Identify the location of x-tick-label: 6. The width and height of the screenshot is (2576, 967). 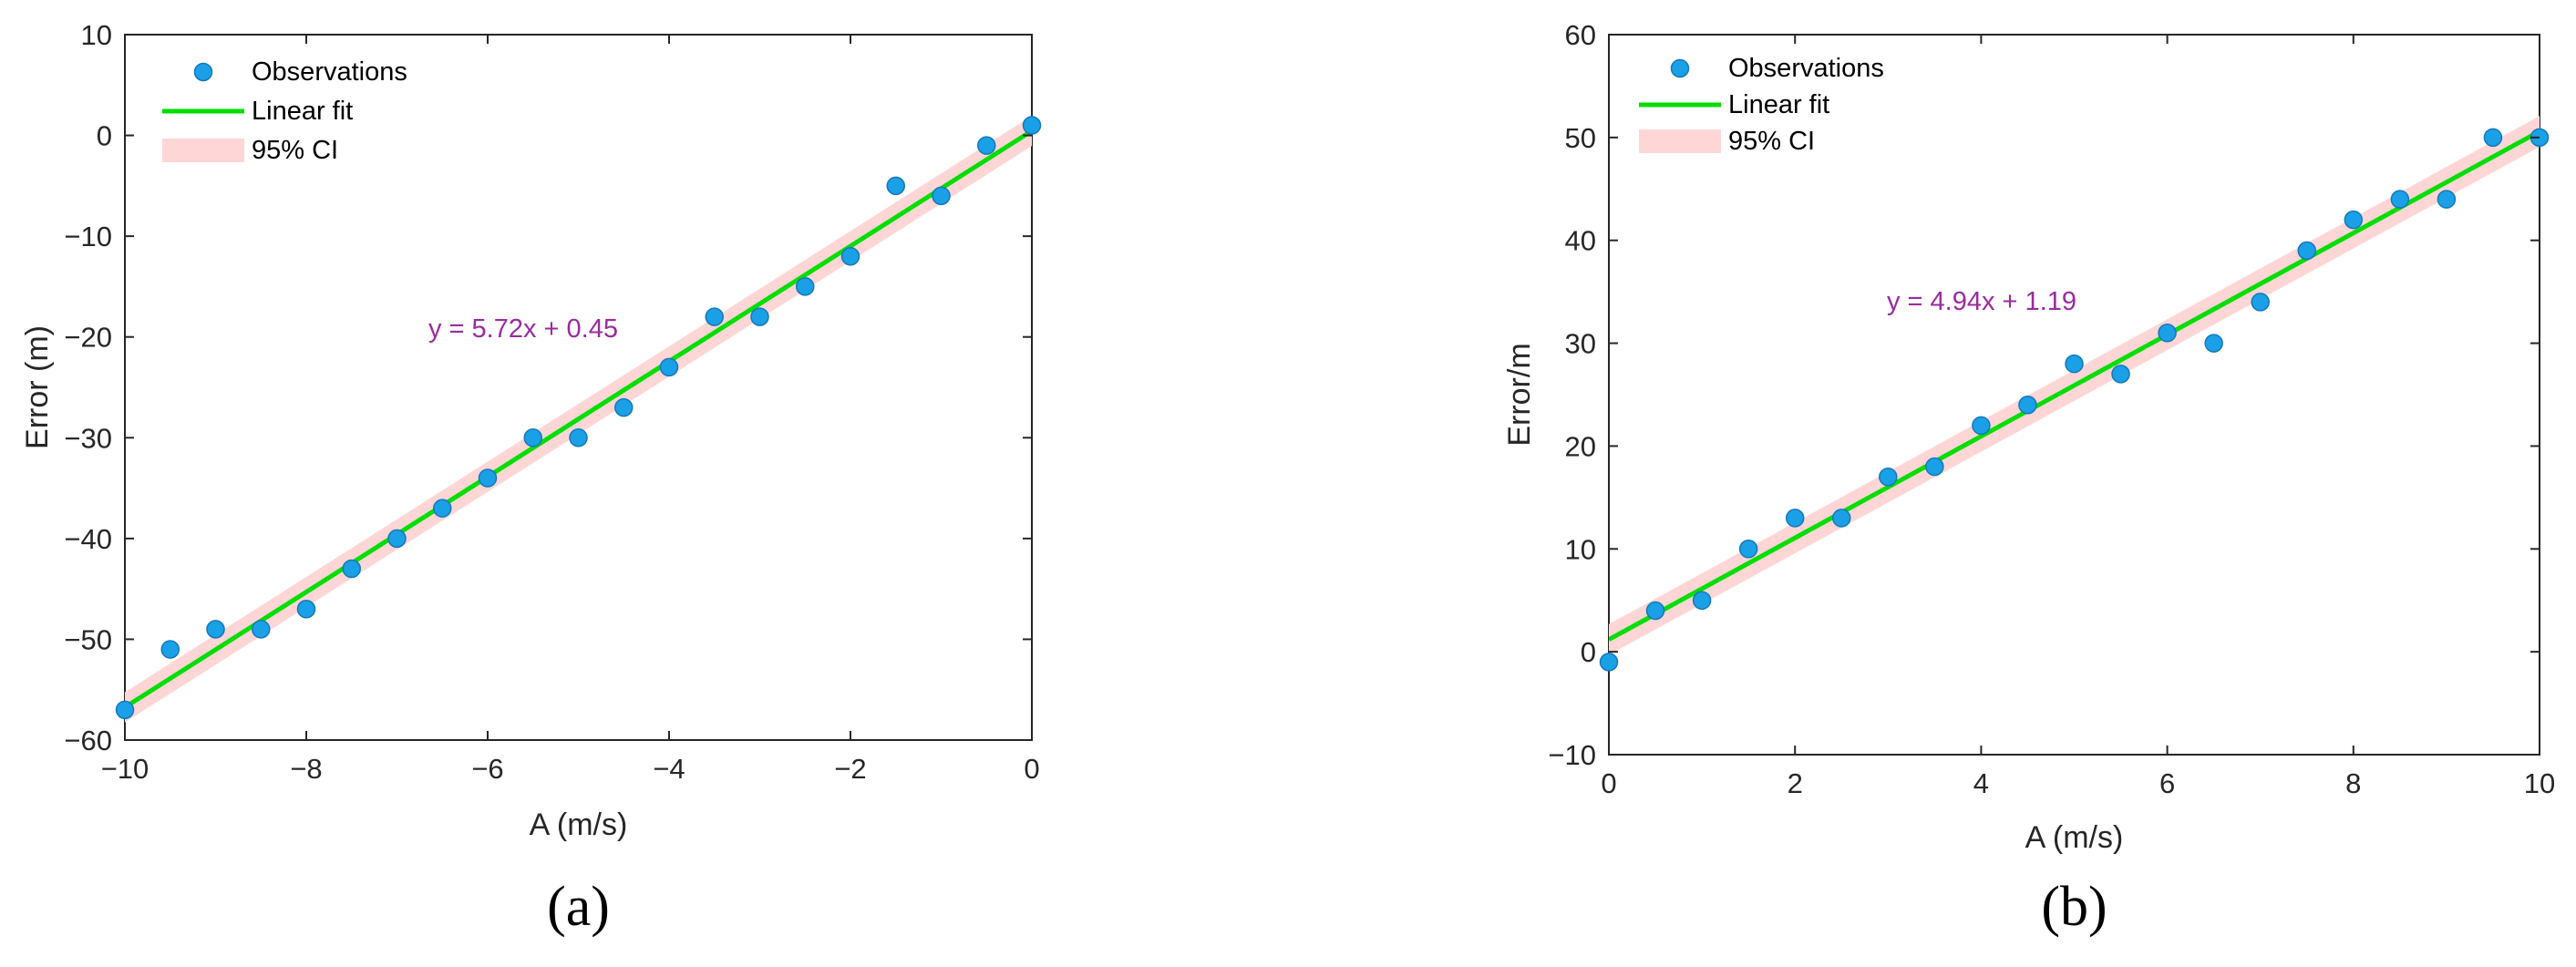
(2167, 783).